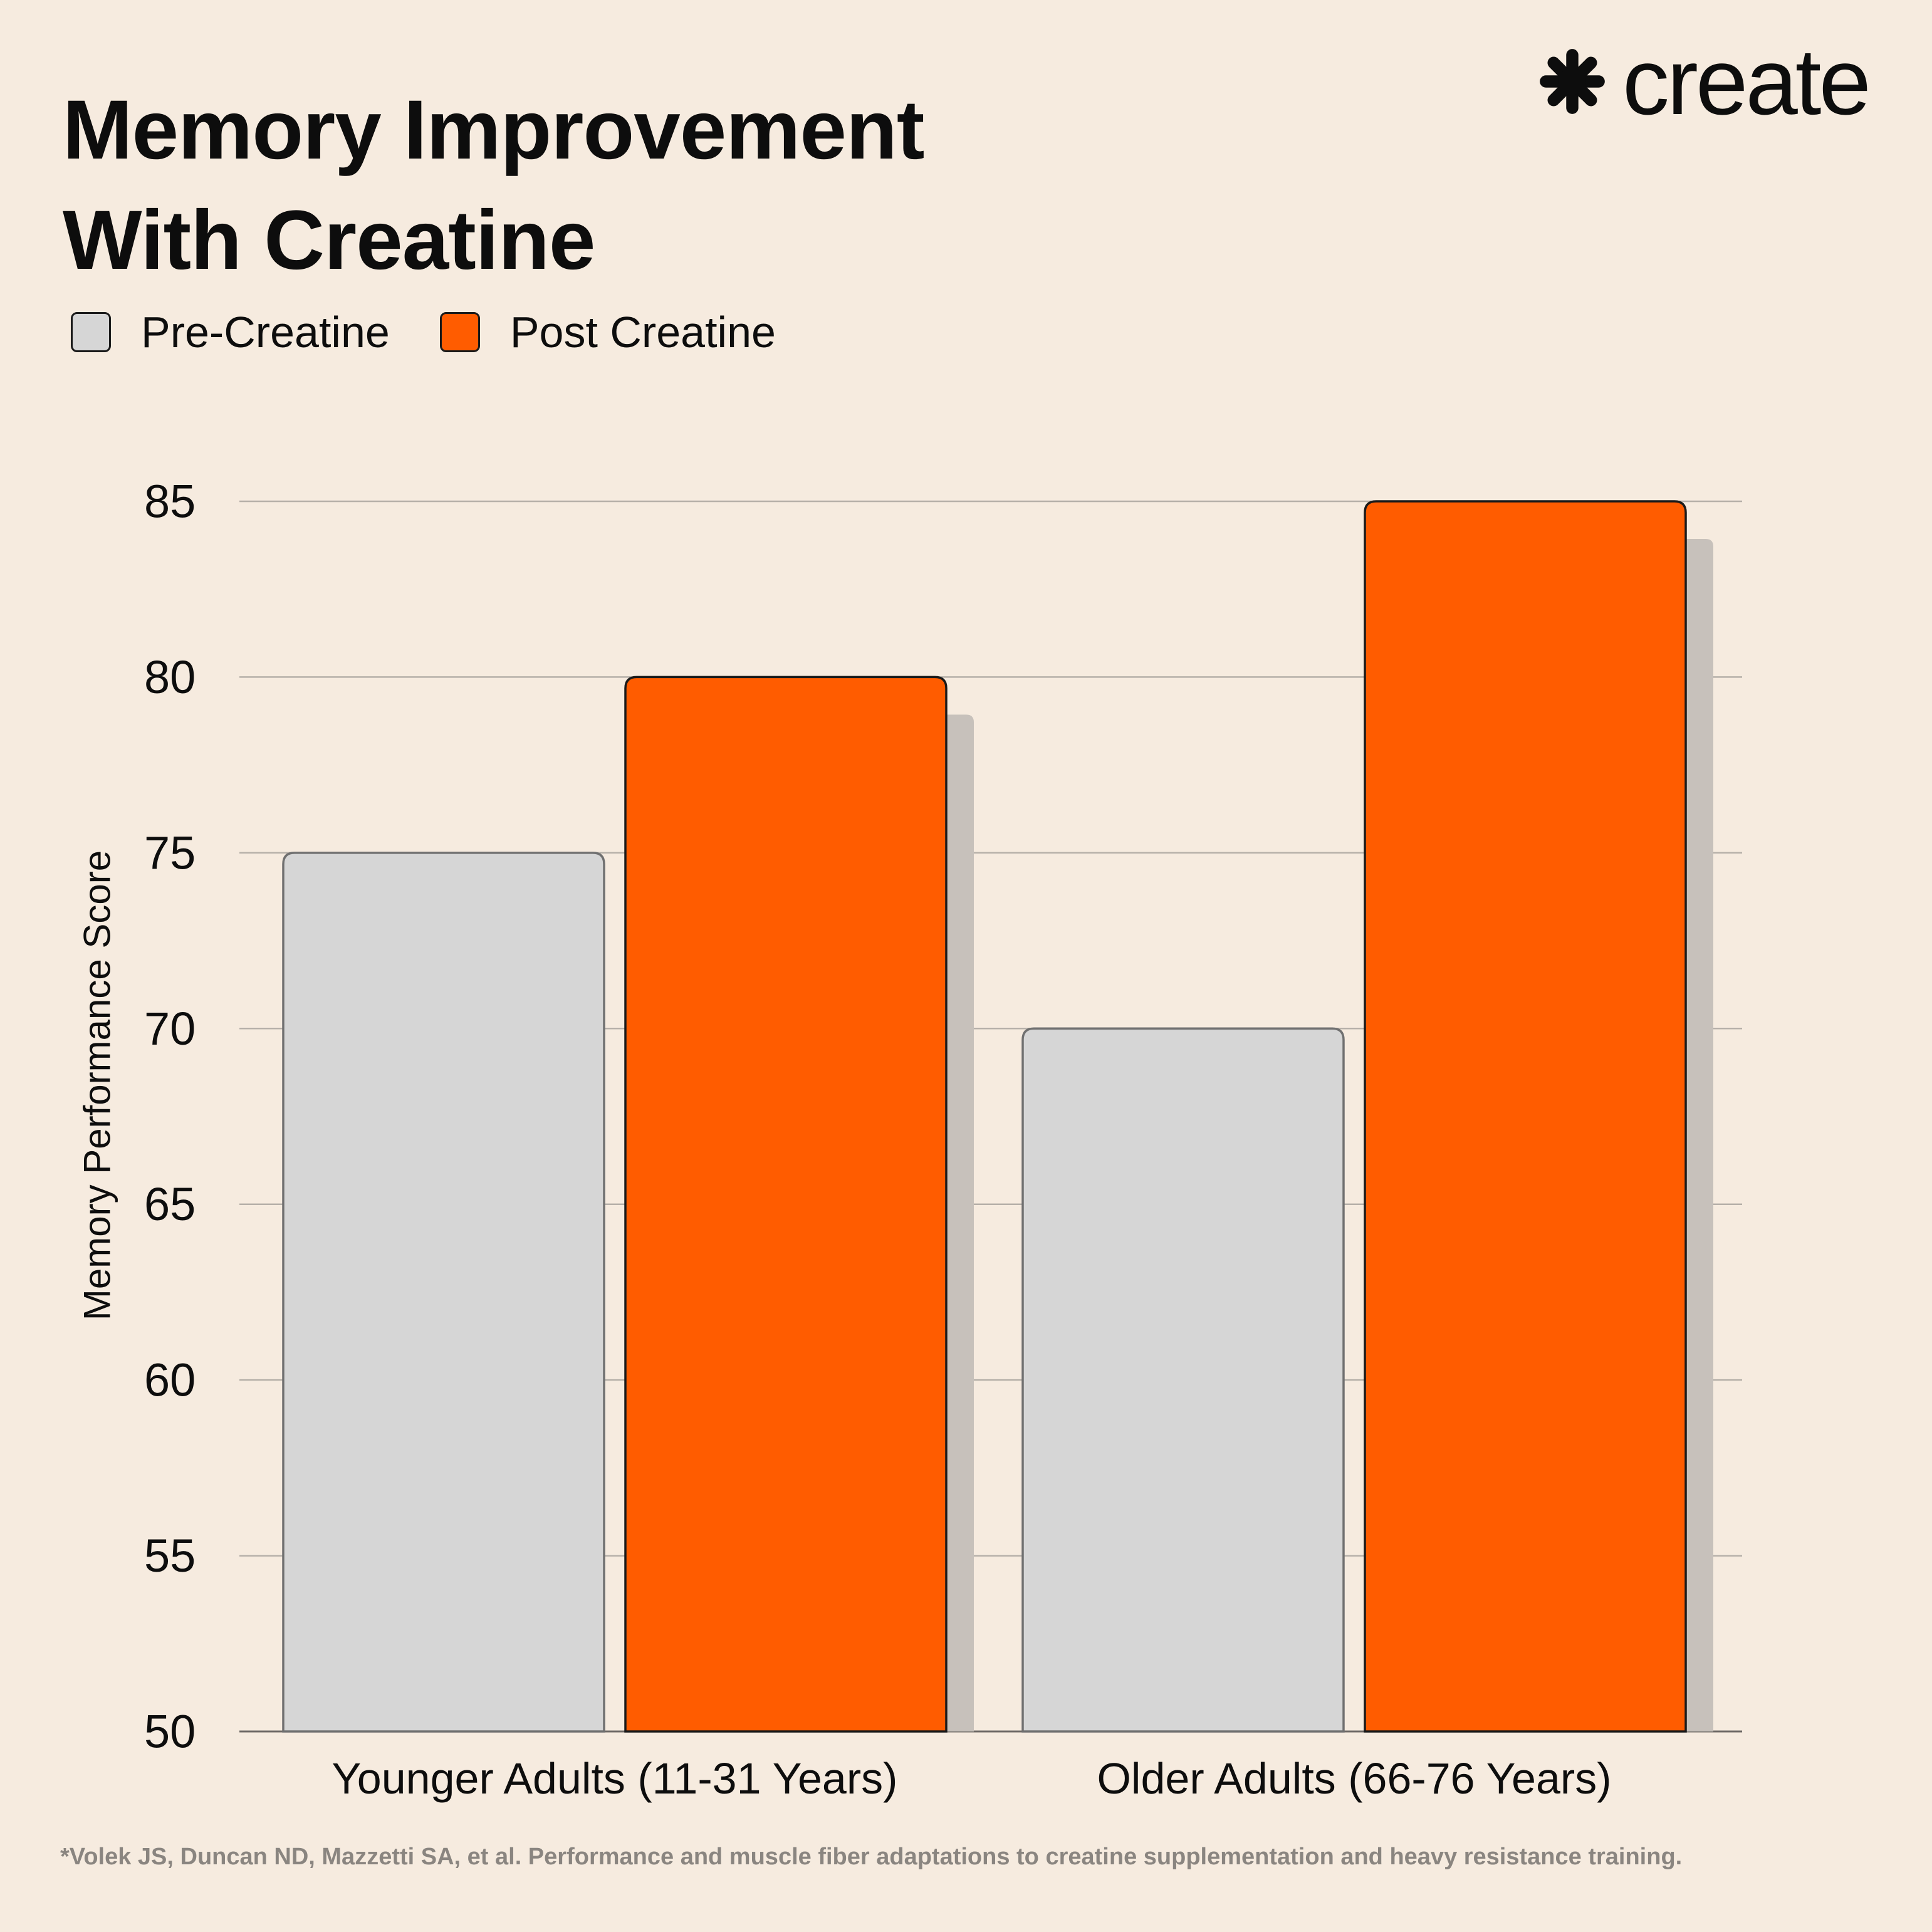 Image resolution: width=1932 pixels, height=1932 pixels. I want to click on chart-title-line-2: With Creatine, so click(329, 240).